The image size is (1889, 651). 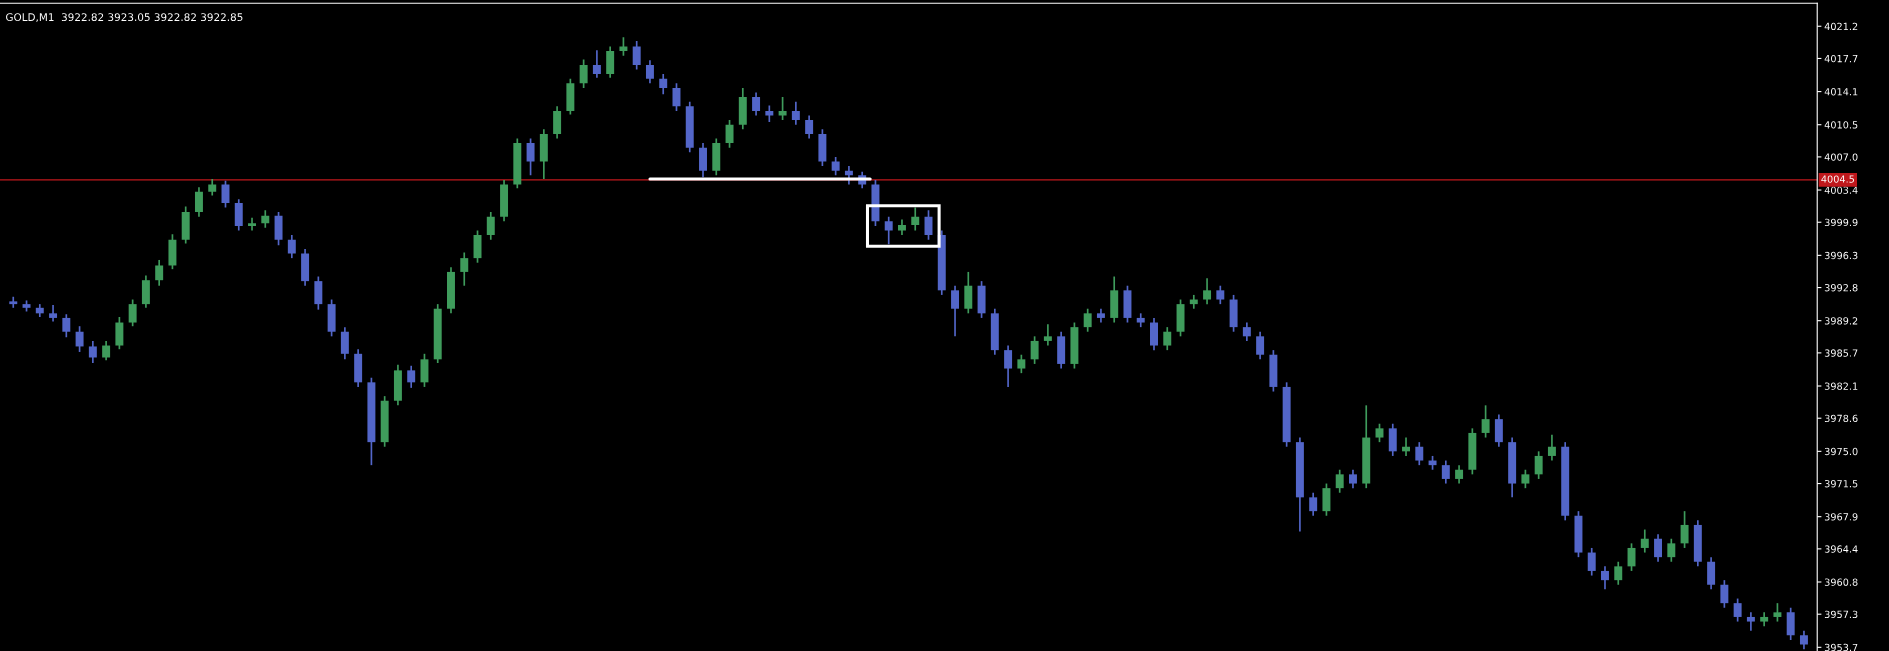 I want to click on y-tick-label: 3985.7, so click(x=1841, y=353).